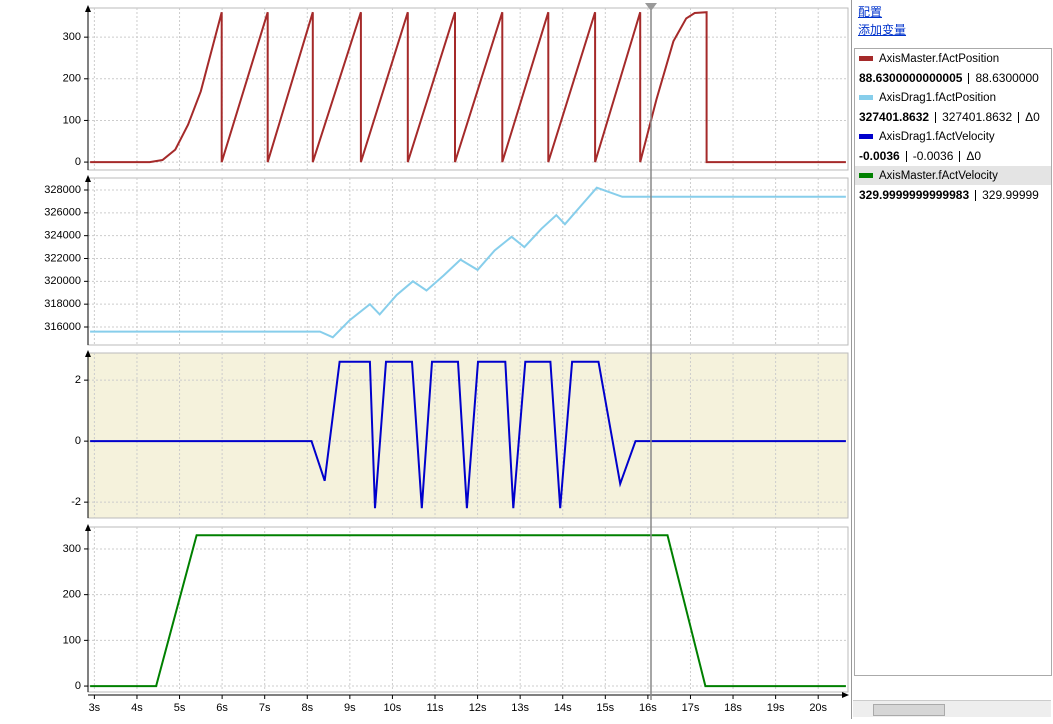  What do you see at coordinates (350, 708) in the screenshot?
I see `x-tick-label: 9s` at bounding box center [350, 708].